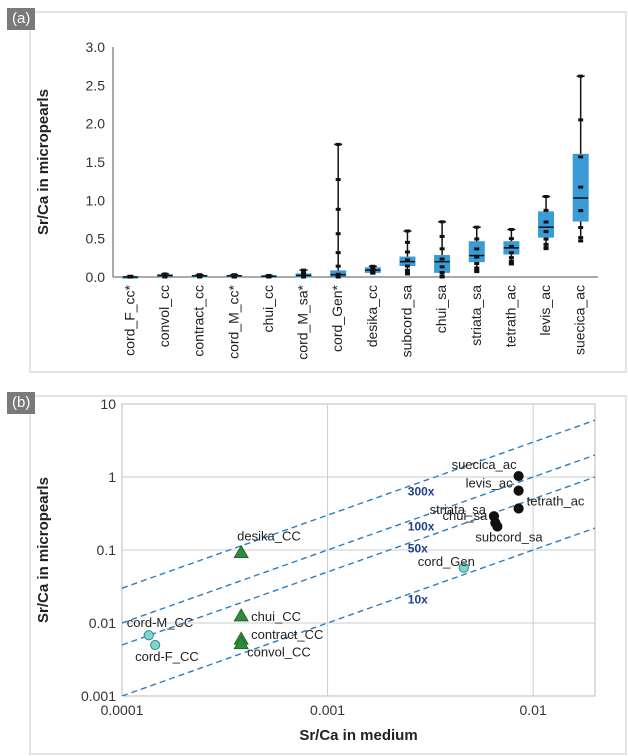 The image size is (628, 756). What do you see at coordinates (466, 515) in the screenshot?
I see `point-label: chui_sa` at bounding box center [466, 515].